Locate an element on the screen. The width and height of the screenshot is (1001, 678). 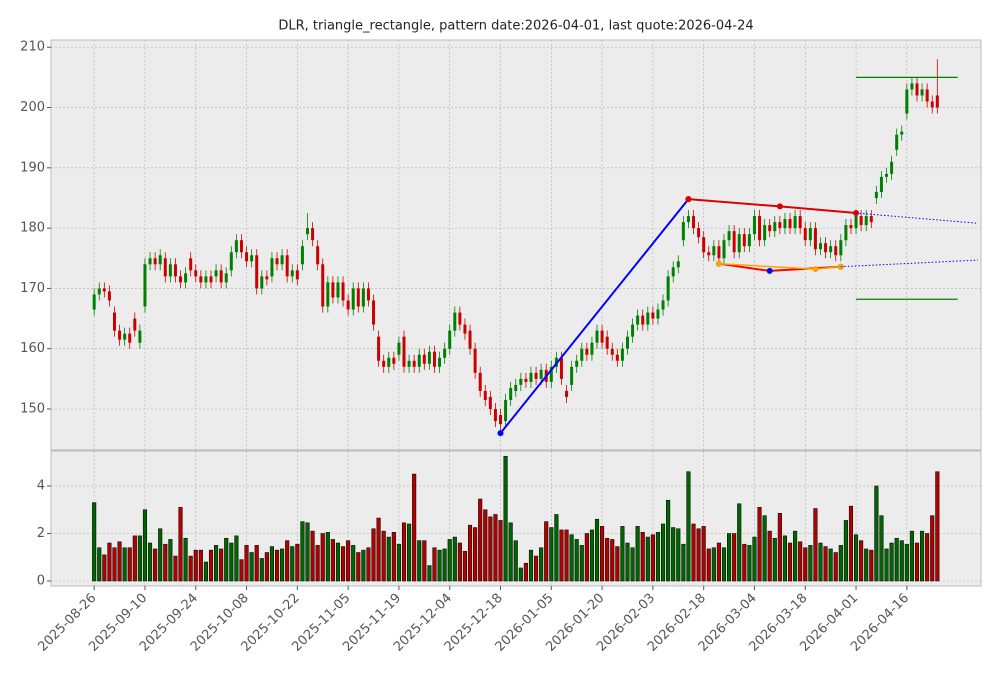
y-tick-label: 210 is located at coordinates (32, 47).